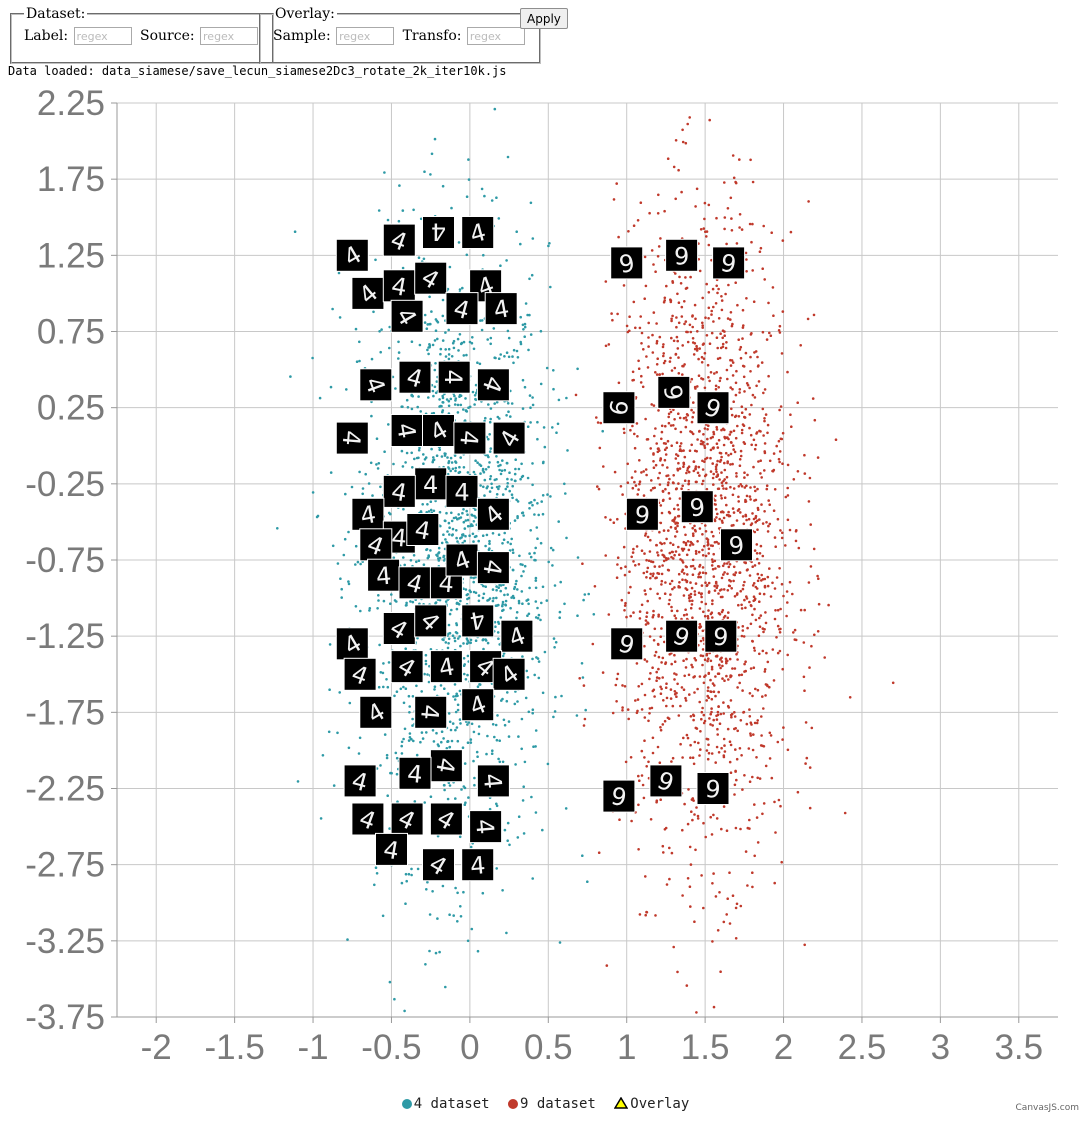  Describe the element at coordinates (229, 36) in the screenshot. I see `source-regex-input` at that location.